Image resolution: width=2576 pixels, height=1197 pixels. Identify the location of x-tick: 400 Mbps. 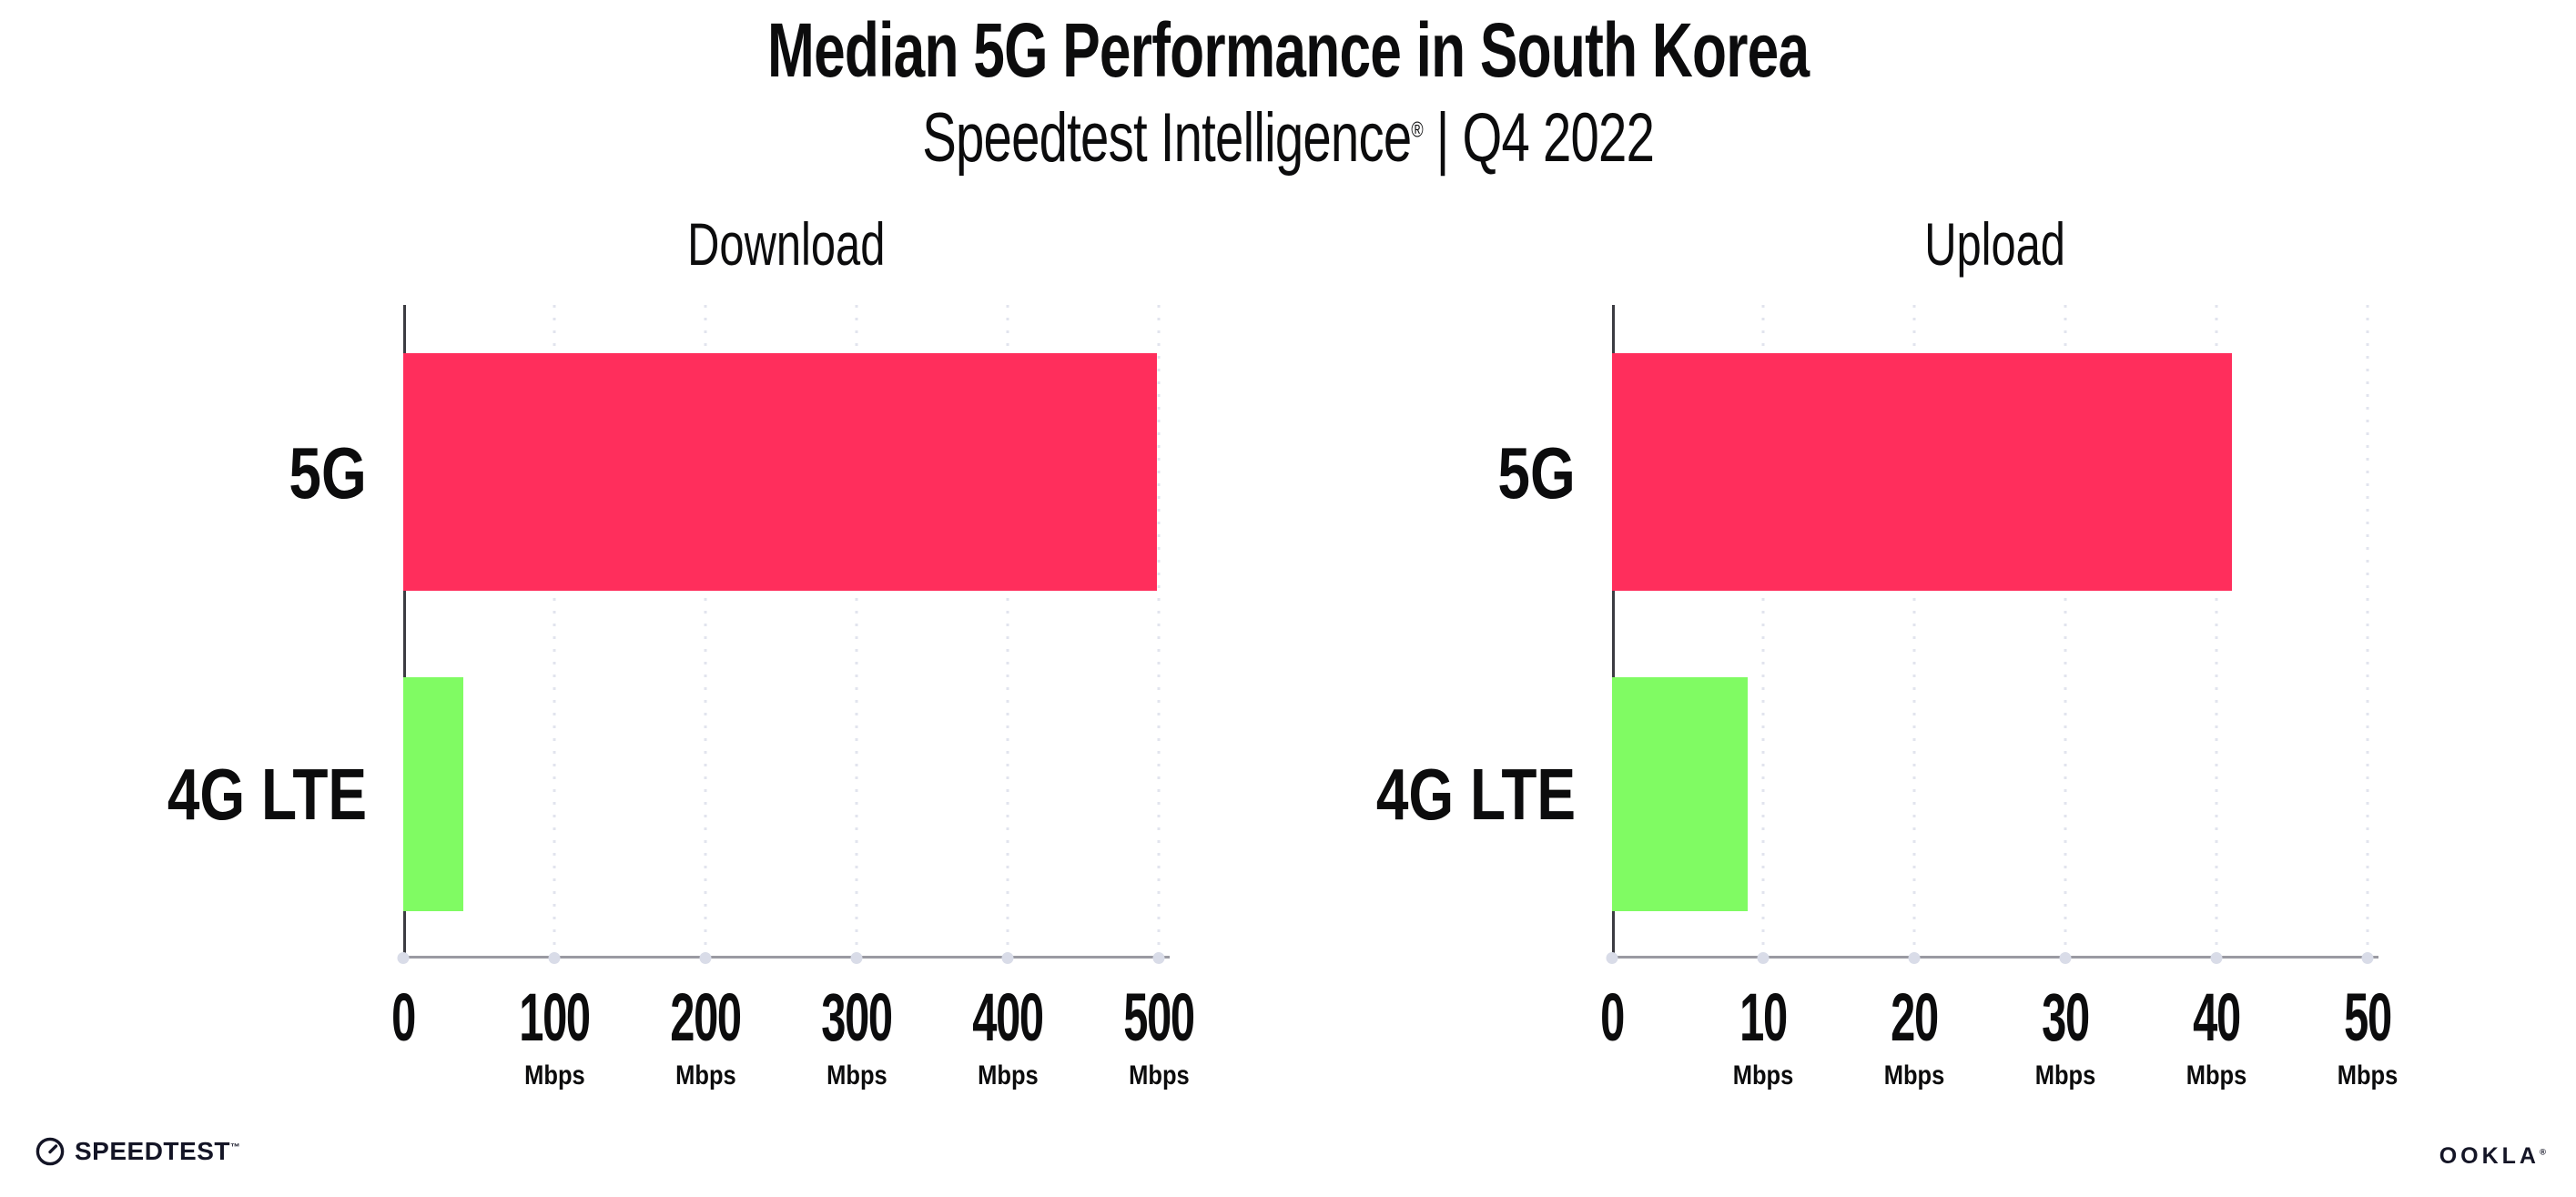
(1007, 1037).